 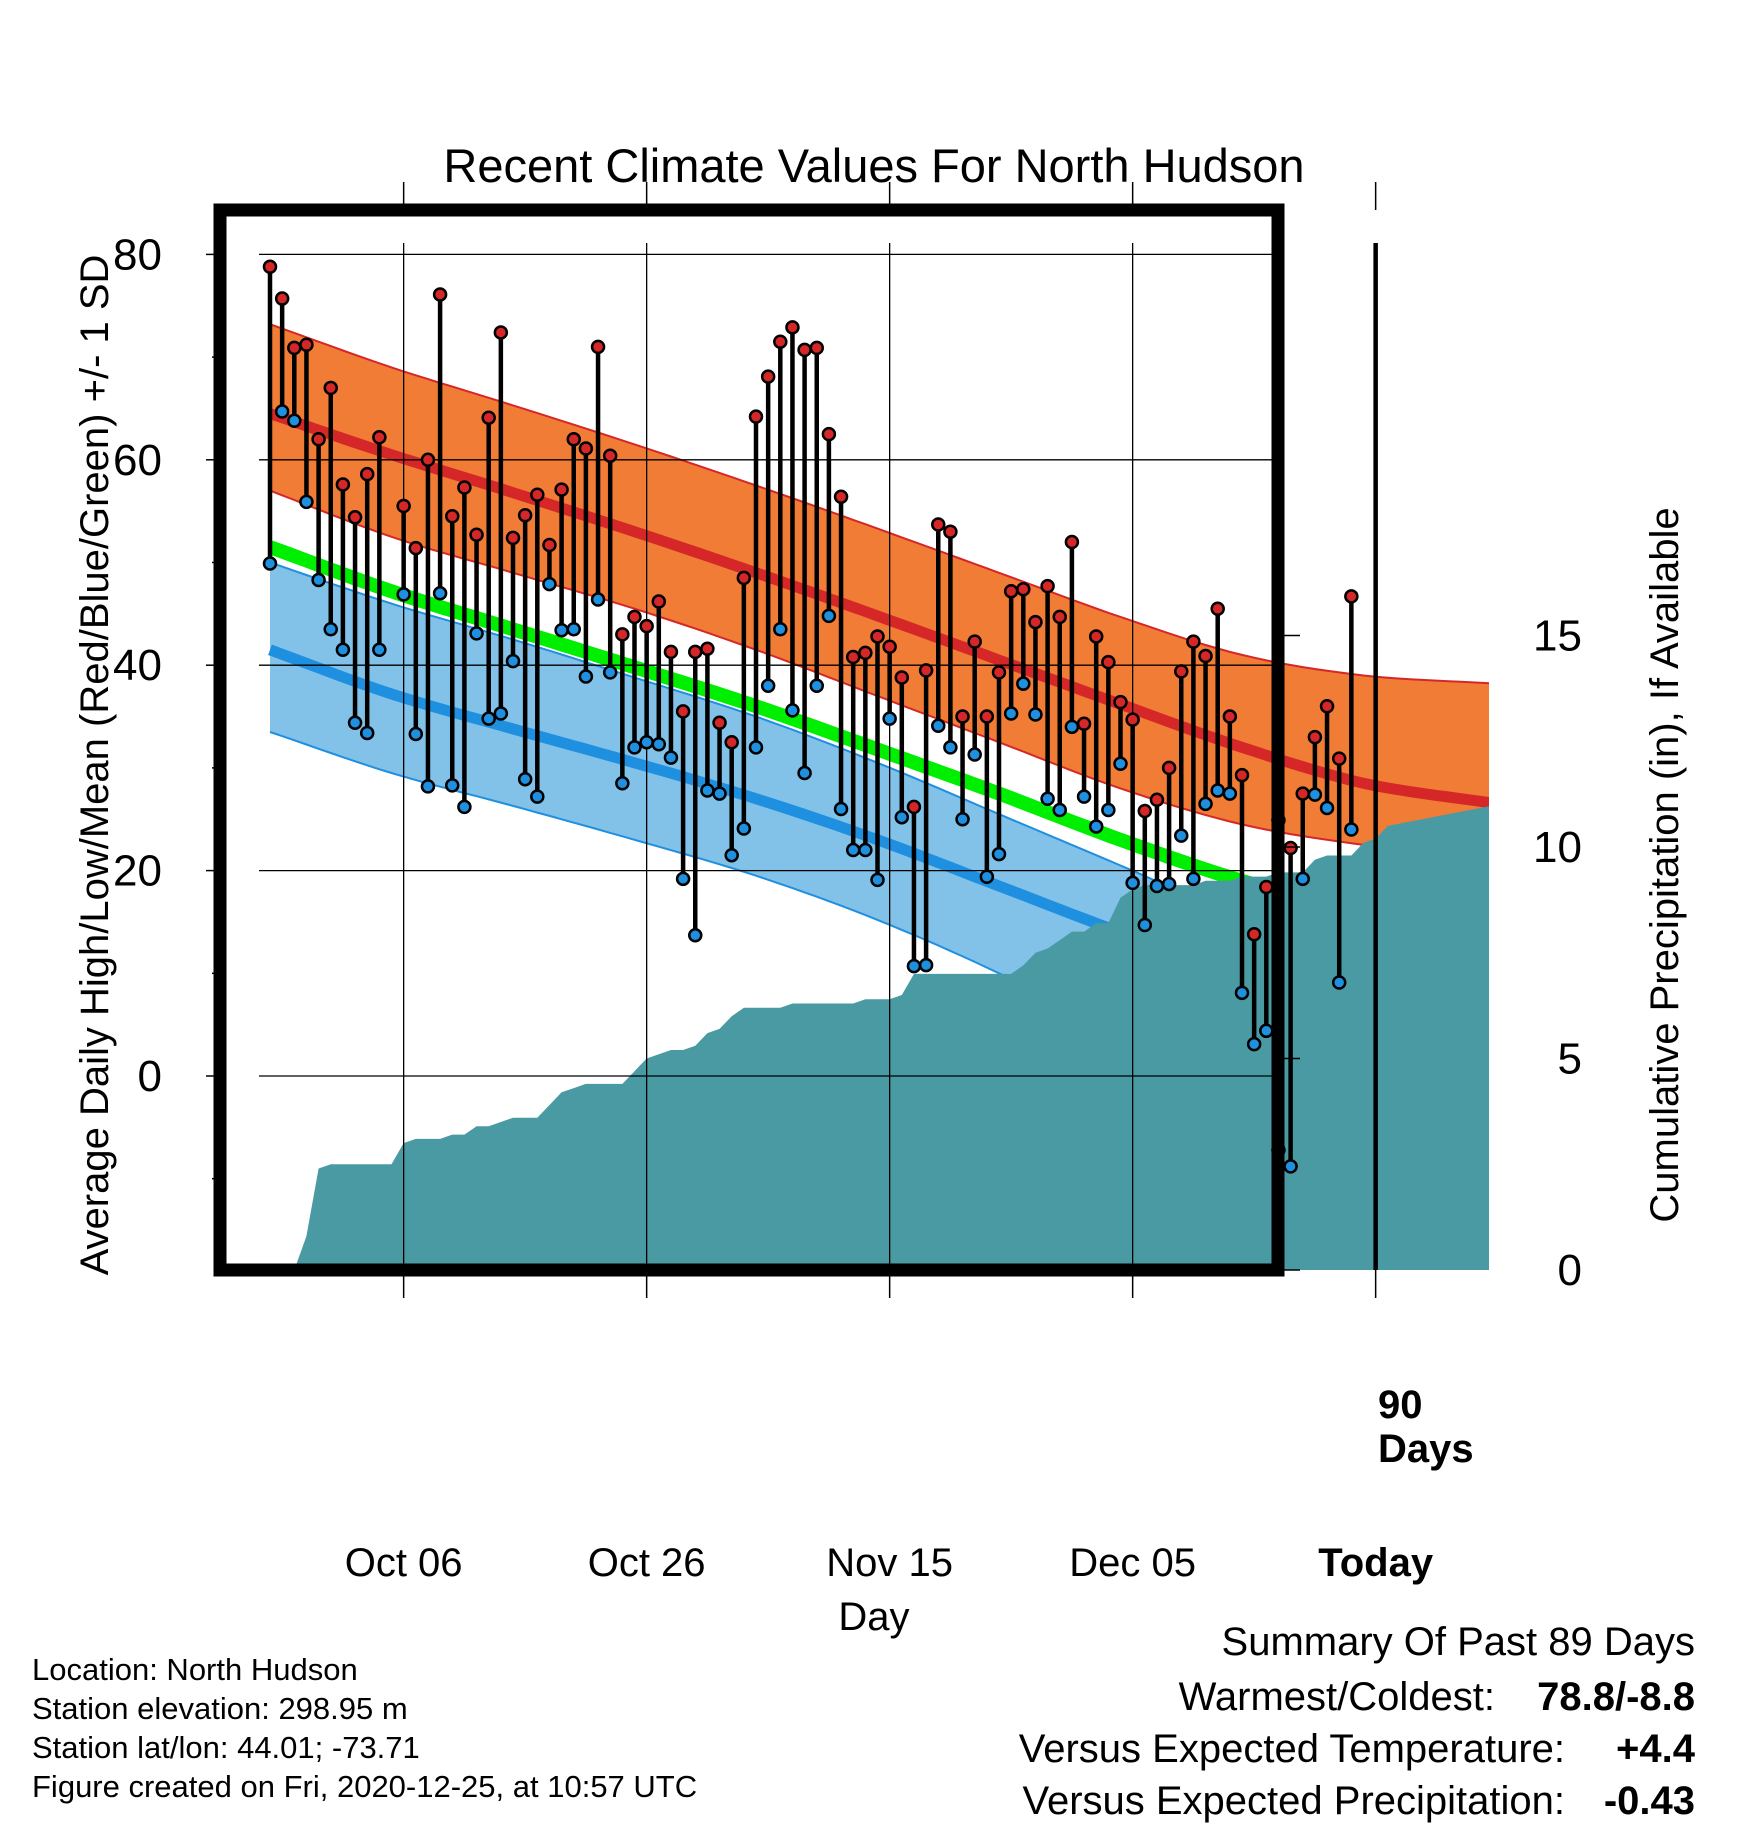 What do you see at coordinates (1400, 1405) in the screenshot?
I see `today-days-count: 90` at bounding box center [1400, 1405].